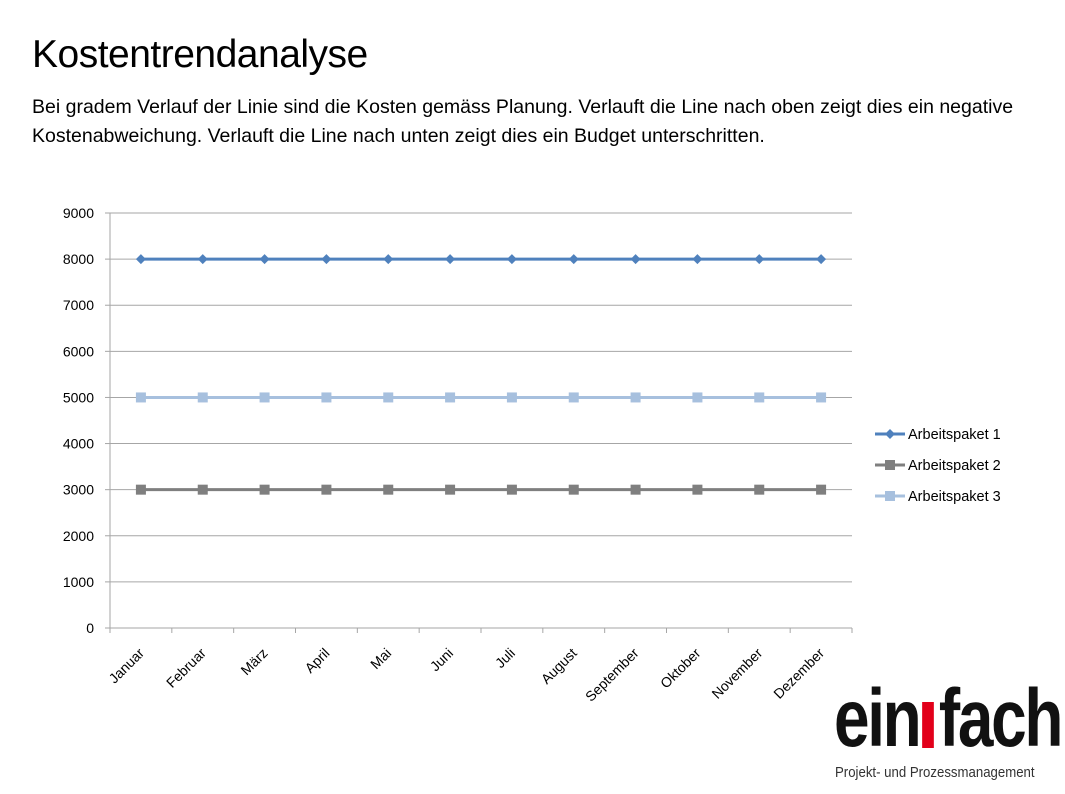 The width and height of the screenshot is (1065, 794). I want to click on x-tick-label: Juli, so click(505, 658).